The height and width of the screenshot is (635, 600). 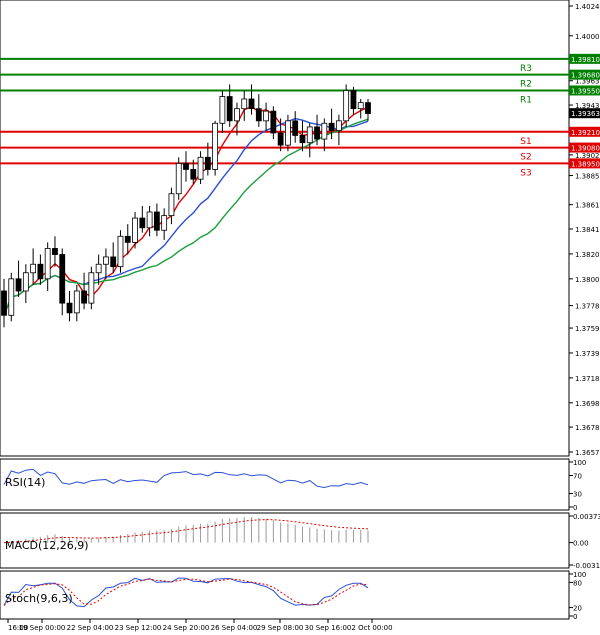 I want to click on indicator-tick-label: 20, so click(x=577, y=609).